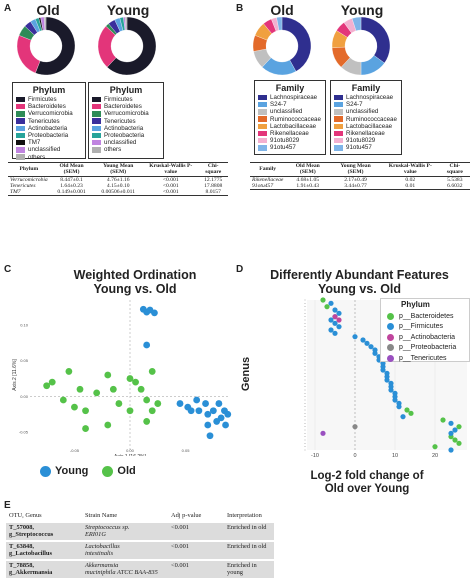  I want to click on table-cell: 8.0157, so click(213, 192).